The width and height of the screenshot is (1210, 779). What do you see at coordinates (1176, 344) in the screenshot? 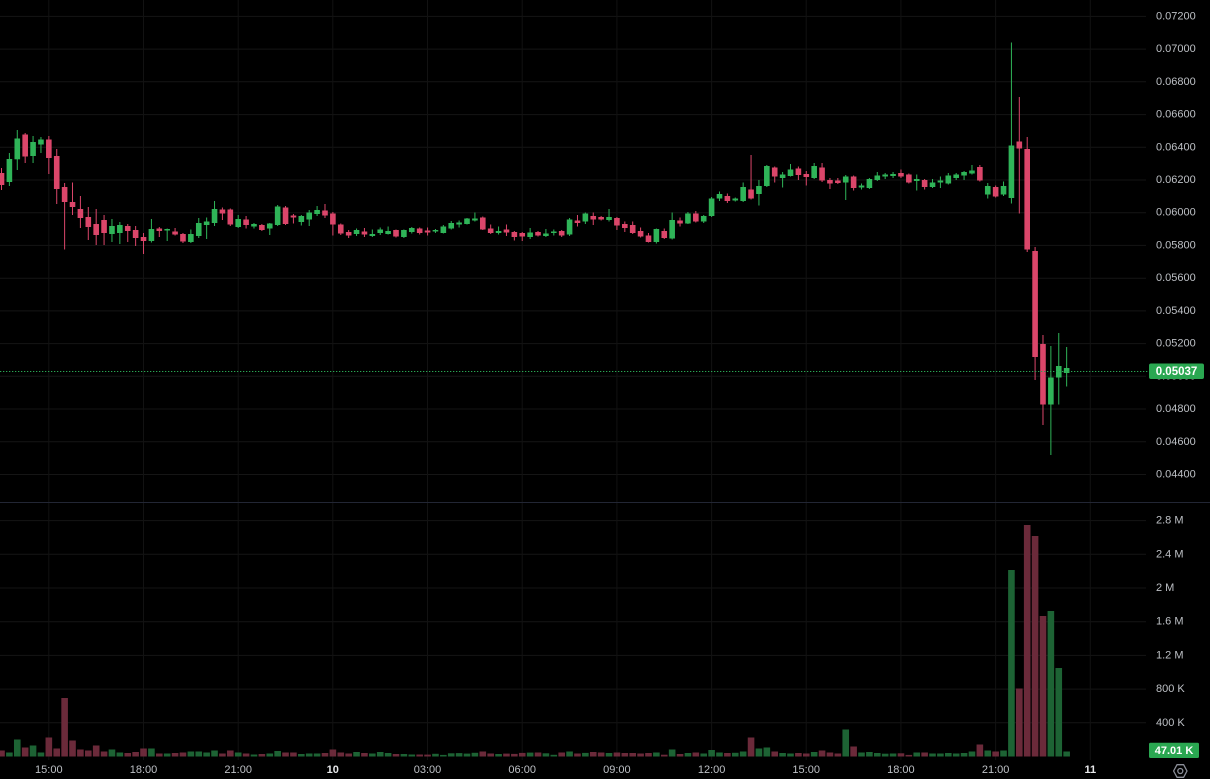
I see `svg-text: 0.05200` at bounding box center [1176, 344].